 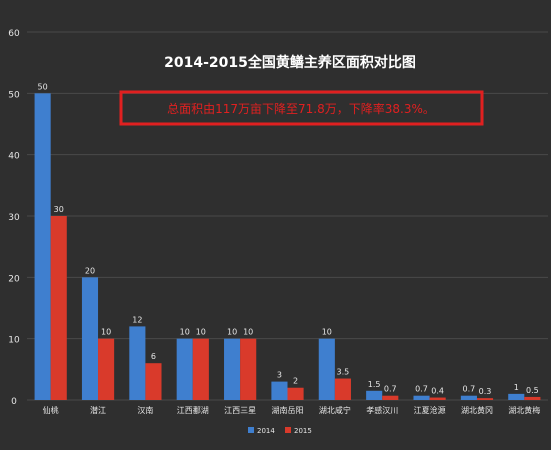 I want to click on x-tick-label: 汉南, so click(x=145, y=410).